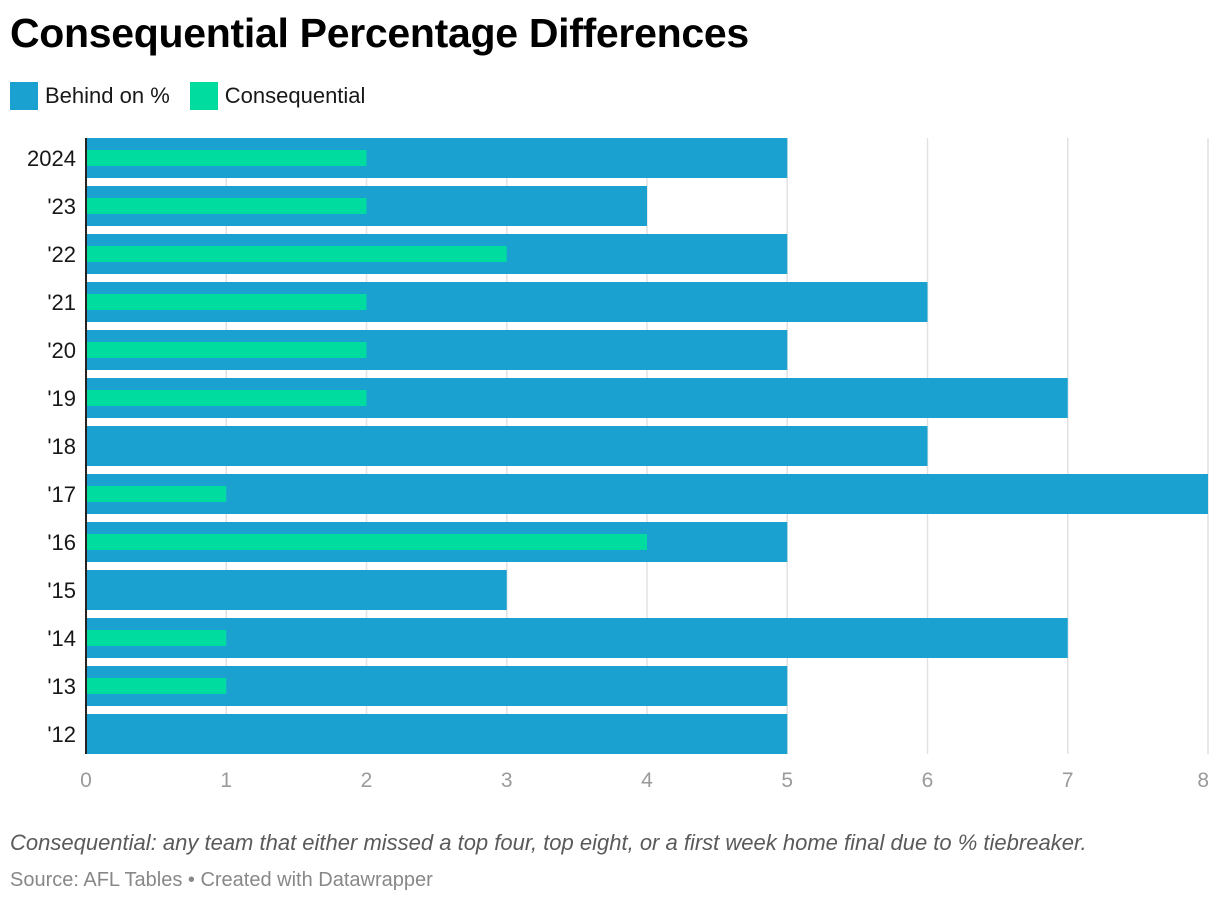 This screenshot has width=1220, height=906. Describe the element at coordinates (203, 96) in the screenshot. I see `legend-swatch-consequential` at that location.